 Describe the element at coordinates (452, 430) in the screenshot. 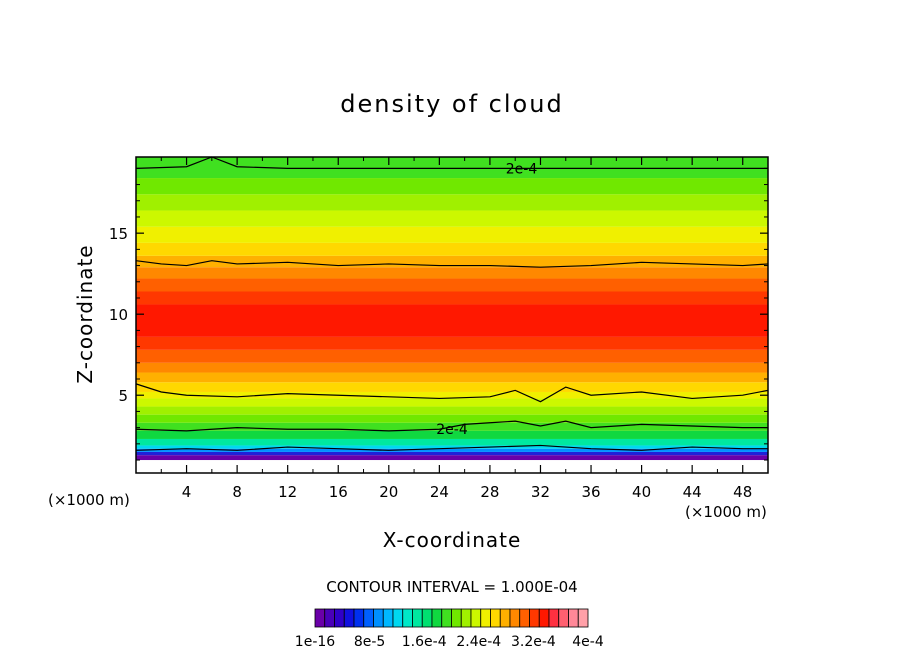

I see `contour-label-1: 2e-4` at that location.